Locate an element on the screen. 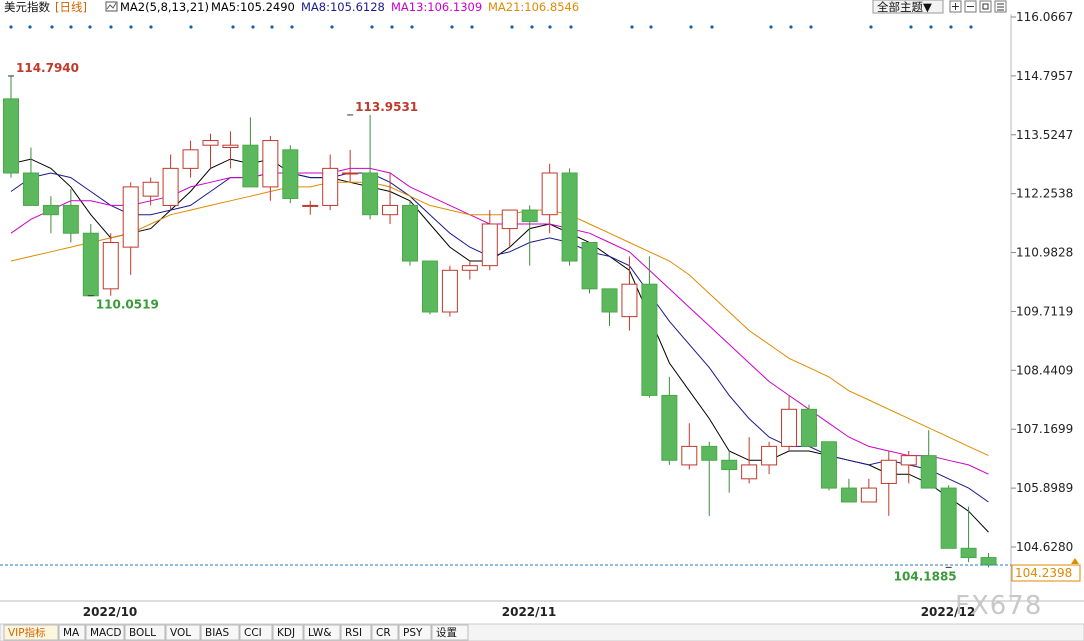  indicator-tab-6: CCI is located at coordinates (256, 632).